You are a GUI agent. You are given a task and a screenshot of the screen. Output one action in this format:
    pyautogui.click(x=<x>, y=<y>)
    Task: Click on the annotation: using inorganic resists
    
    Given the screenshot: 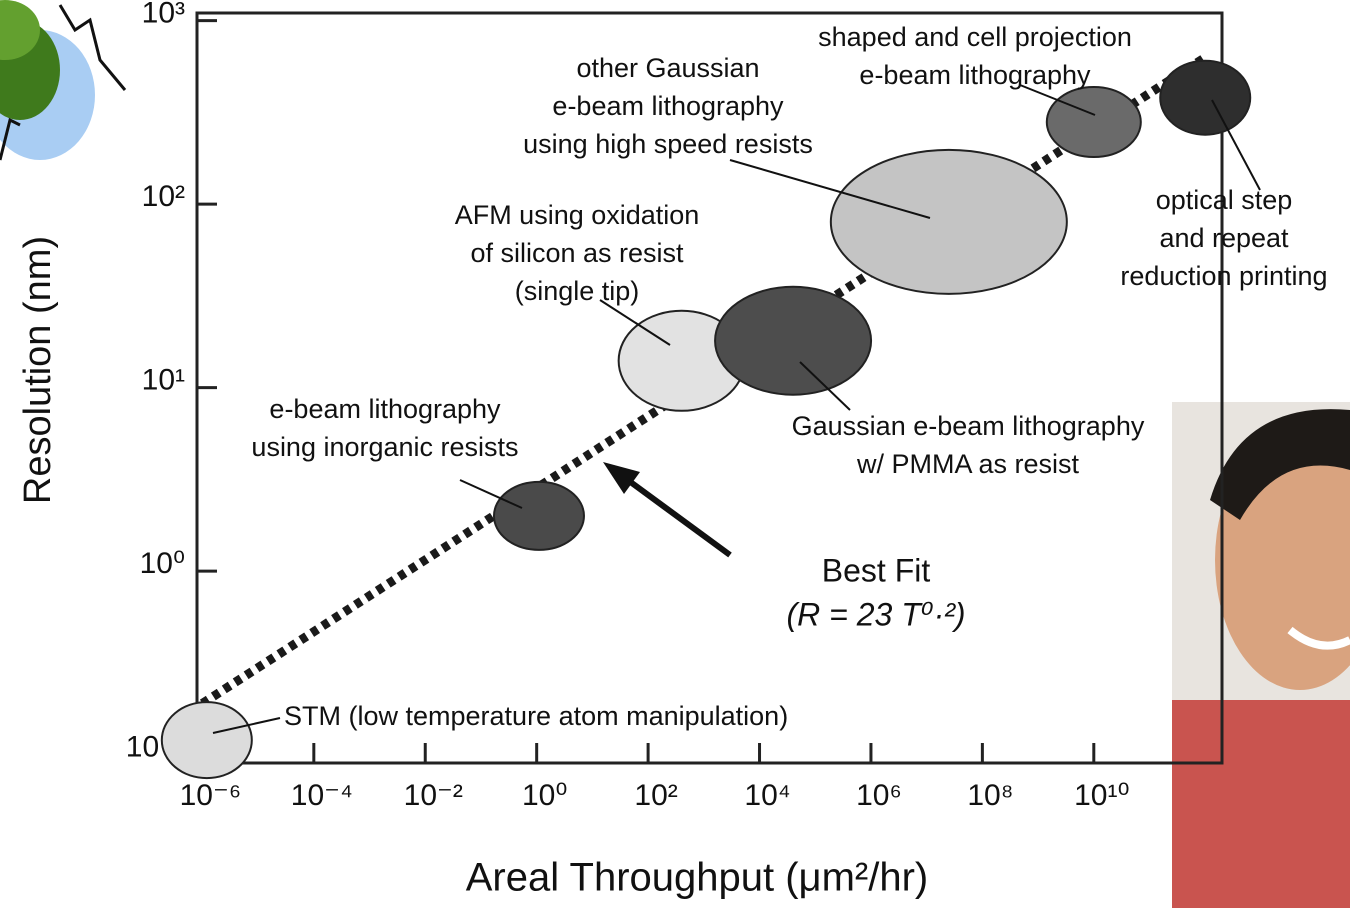 What is the action you would take?
    pyautogui.click(x=384, y=447)
    